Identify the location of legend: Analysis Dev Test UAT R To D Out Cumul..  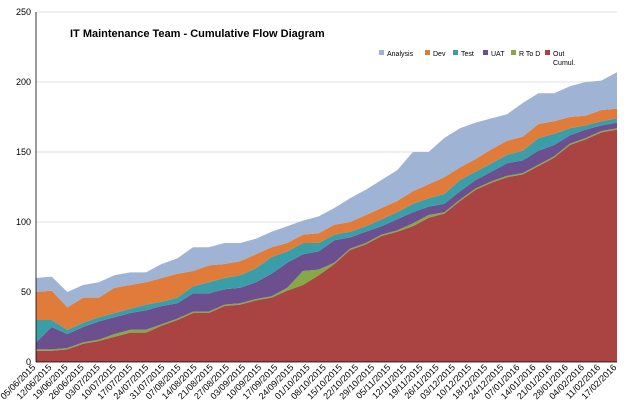
(477, 58).